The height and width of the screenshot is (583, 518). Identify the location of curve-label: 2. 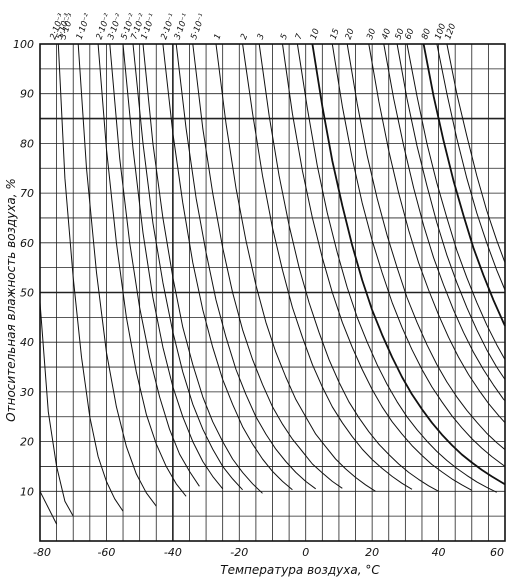
(244, 37).